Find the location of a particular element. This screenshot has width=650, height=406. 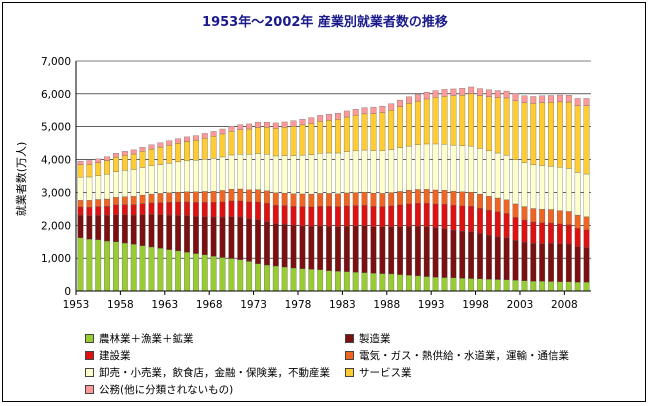

legend-label: 製造業 is located at coordinates (375, 339).